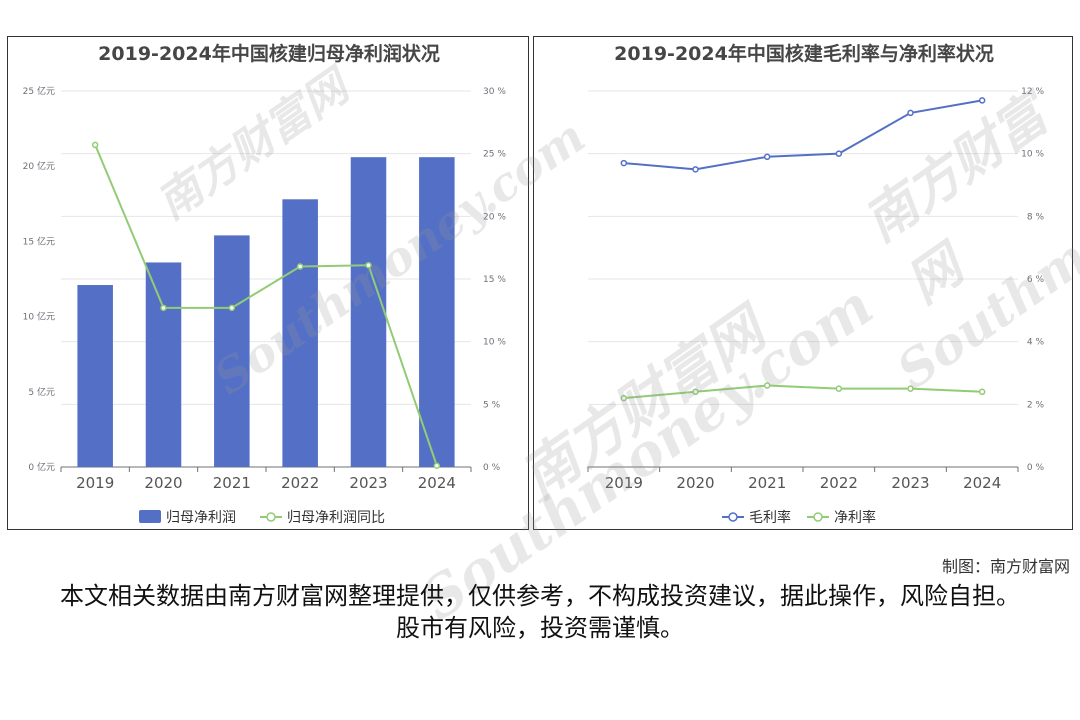 This screenshot has height=720, width=1080. What do you see at coordinates (336, 517) in the screenshot?
I see `legend-label: 归母净利润同比` at bounding box center [336, 517].